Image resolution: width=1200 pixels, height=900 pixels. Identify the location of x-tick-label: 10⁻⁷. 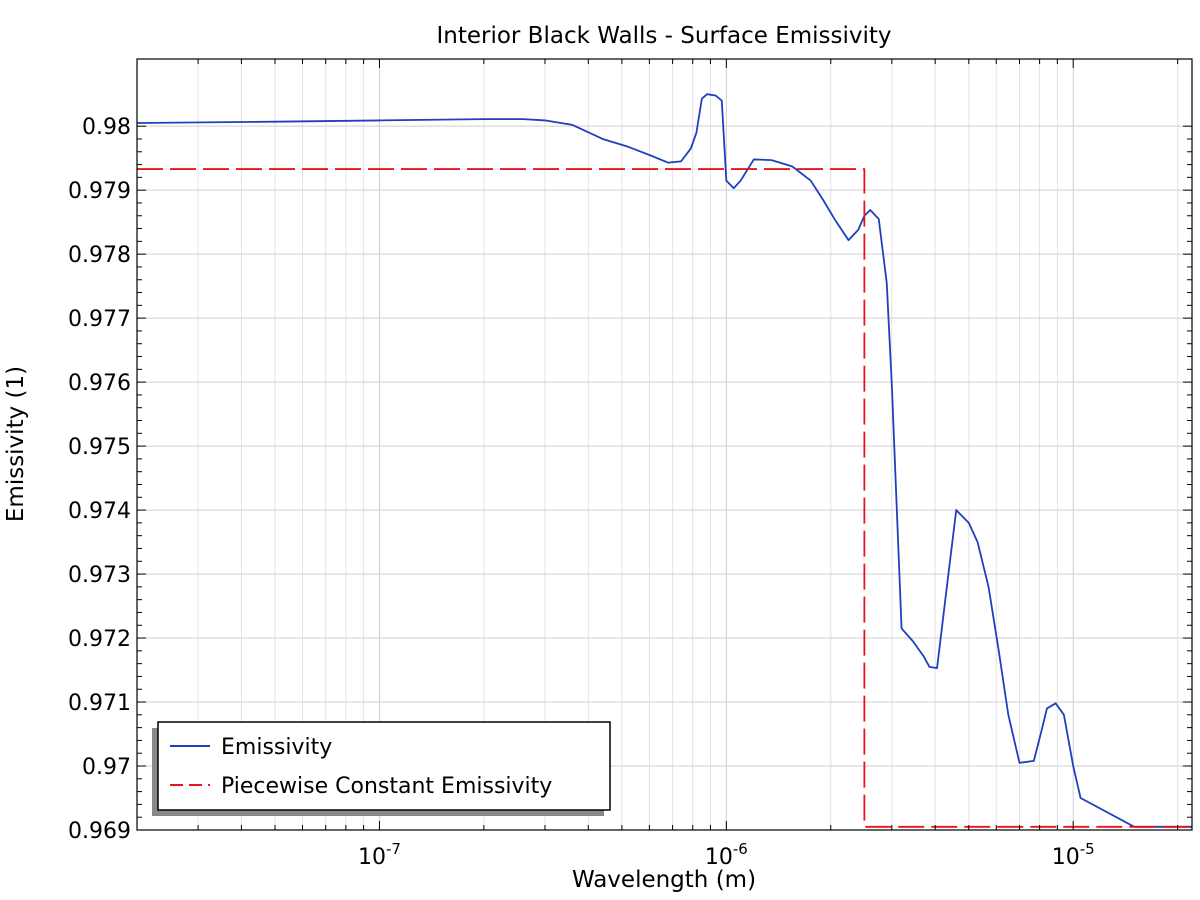
(379, 855).